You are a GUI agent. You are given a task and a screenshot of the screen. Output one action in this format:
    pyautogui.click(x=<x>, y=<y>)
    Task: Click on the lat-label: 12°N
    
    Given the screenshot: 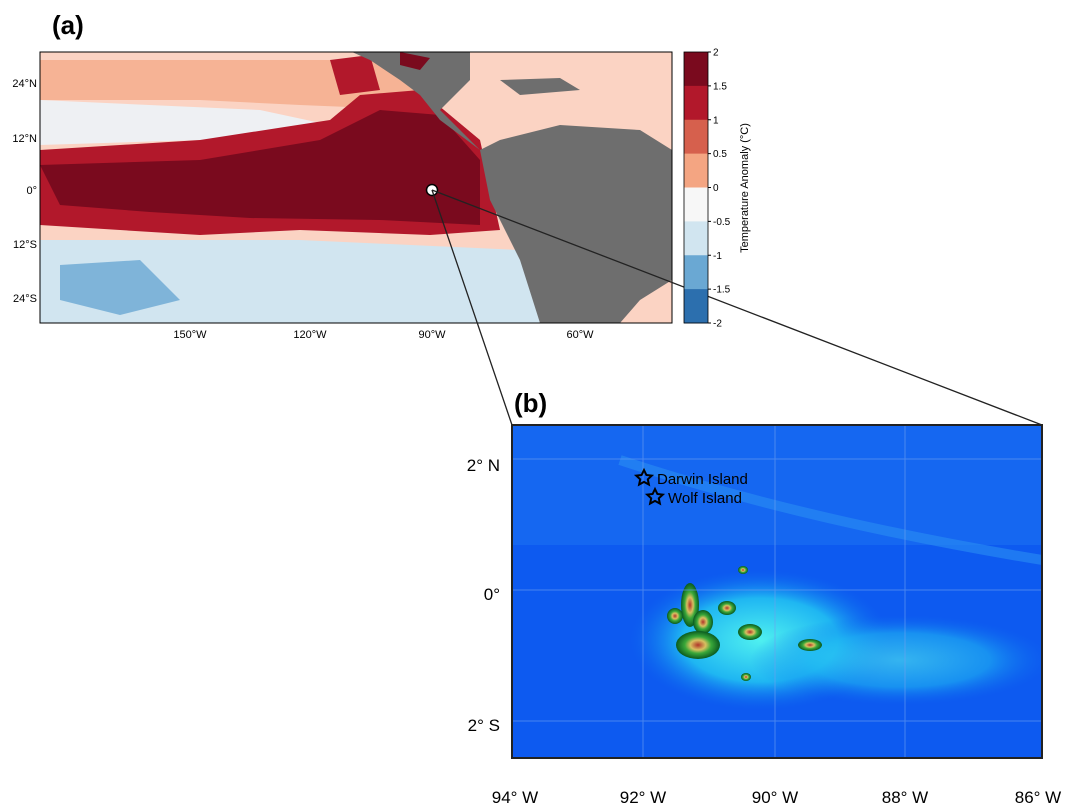 What is the action you would take?
    pyautogui.click(x=24, y=139)
    